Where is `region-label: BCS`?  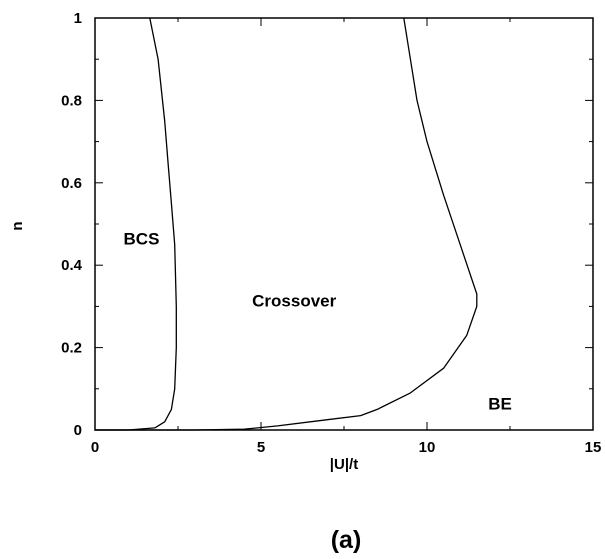 region-label: BCS is located at coordinates (142, 239).